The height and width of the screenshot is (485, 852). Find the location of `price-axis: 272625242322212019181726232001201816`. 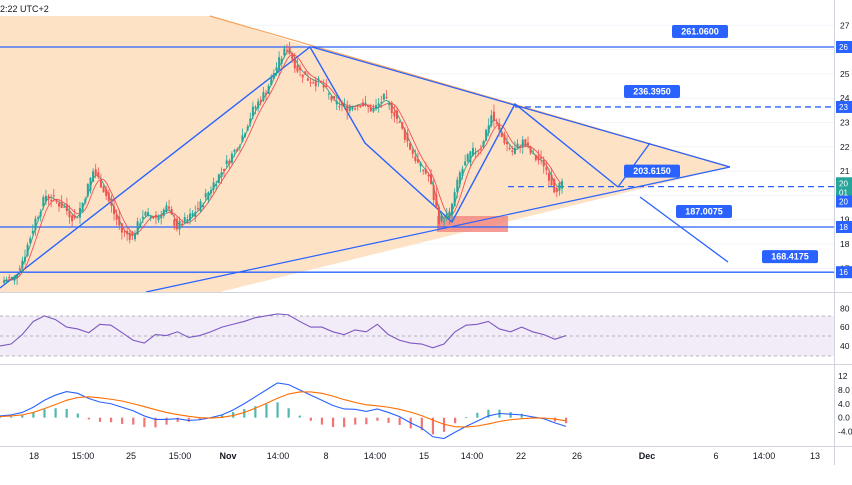

price-axis: 272625242322212019181726232001201816 is located at coordinates (844, 149).